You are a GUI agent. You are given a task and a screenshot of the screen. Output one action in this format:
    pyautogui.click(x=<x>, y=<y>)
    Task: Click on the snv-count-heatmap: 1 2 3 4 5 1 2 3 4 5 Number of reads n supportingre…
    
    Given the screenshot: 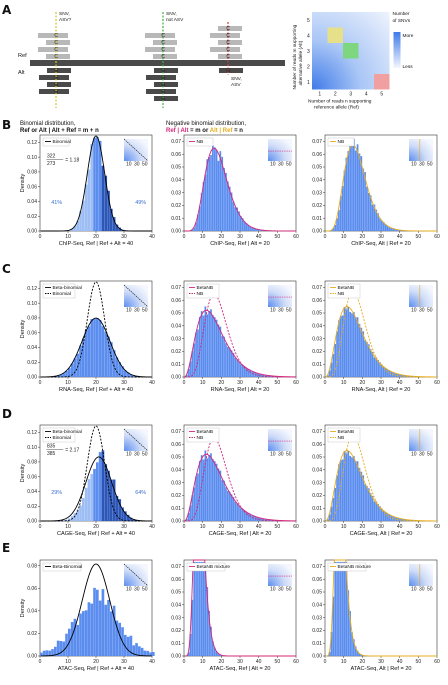 What is the action you would take?
    pyautogui.click(x=353, y=61)
    